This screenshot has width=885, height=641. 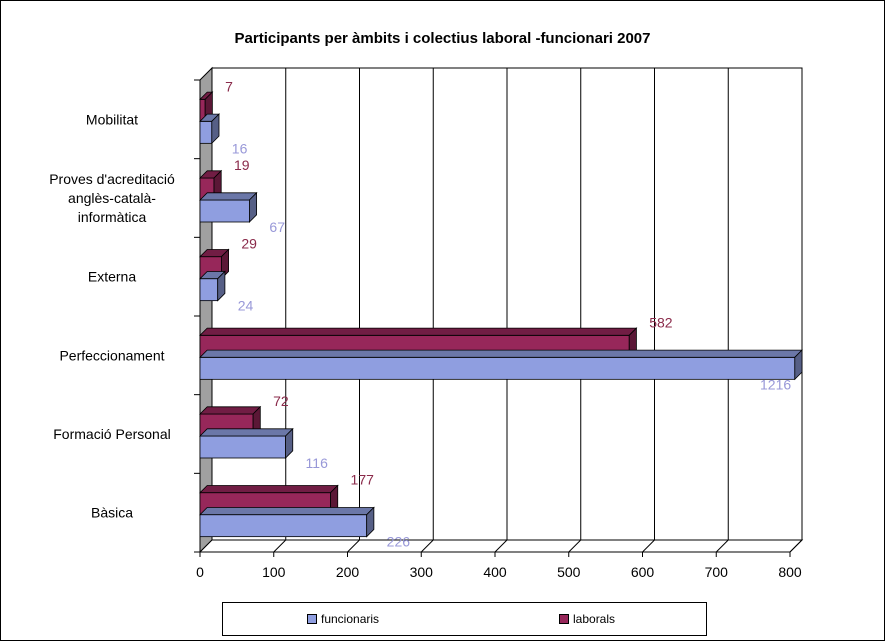 I want to click on bar-funcionaris-4-top, so click(x=246, y=432).